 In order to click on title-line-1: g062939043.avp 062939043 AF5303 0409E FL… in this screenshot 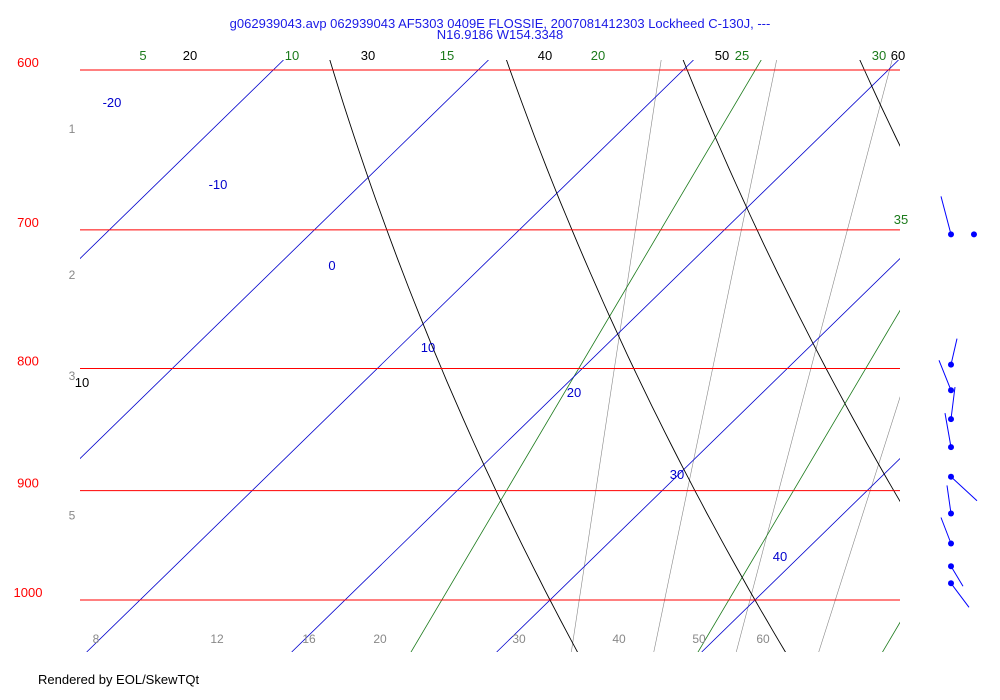, I will do `click(500, 23)`.